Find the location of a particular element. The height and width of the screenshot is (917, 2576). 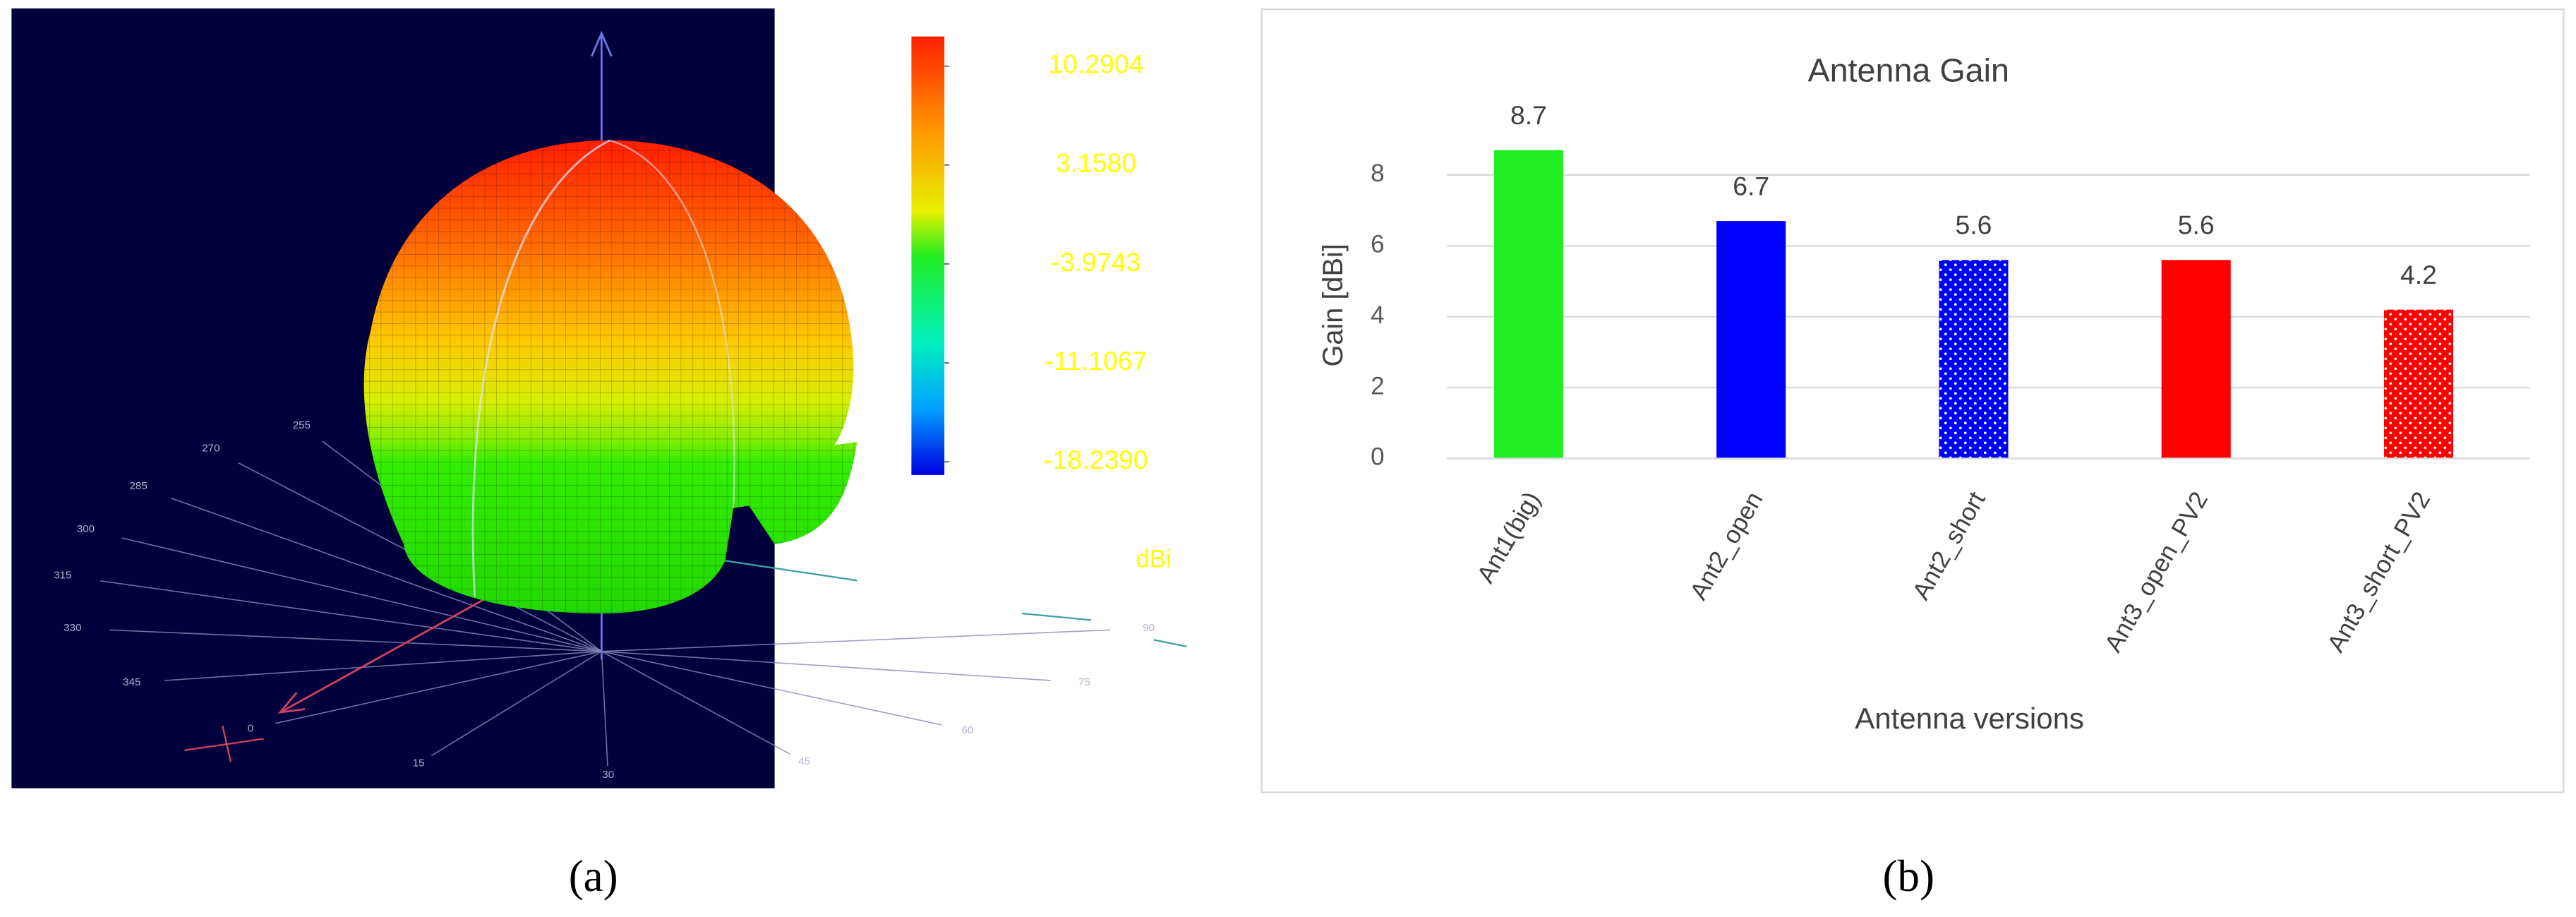

panel-label: (b) is located at coordinates (1908, 876).